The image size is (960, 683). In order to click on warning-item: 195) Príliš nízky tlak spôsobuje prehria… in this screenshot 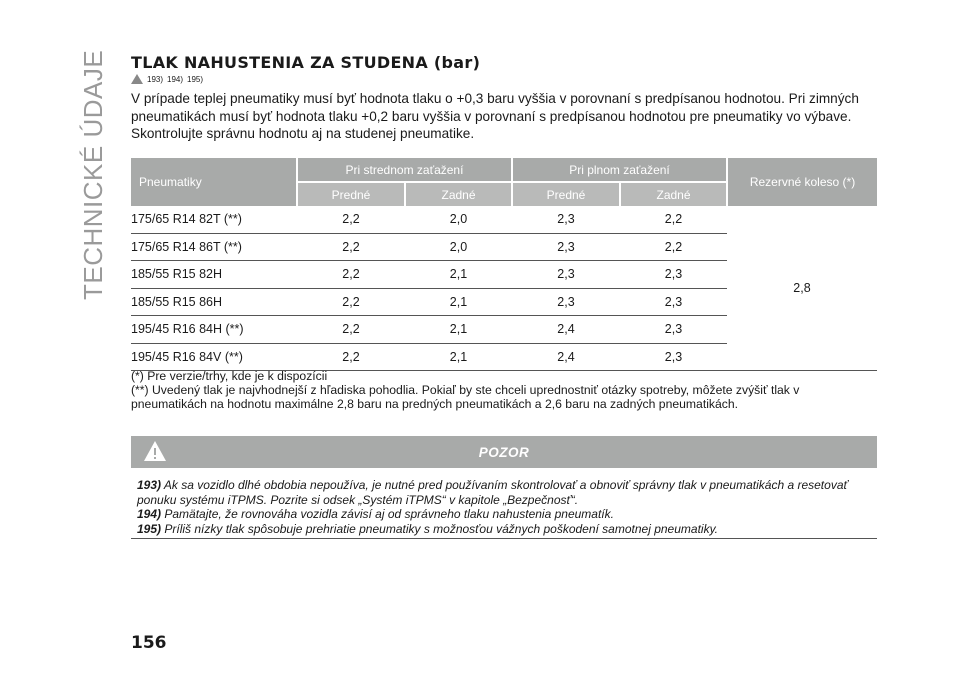, I will do `click(502, 529)`.